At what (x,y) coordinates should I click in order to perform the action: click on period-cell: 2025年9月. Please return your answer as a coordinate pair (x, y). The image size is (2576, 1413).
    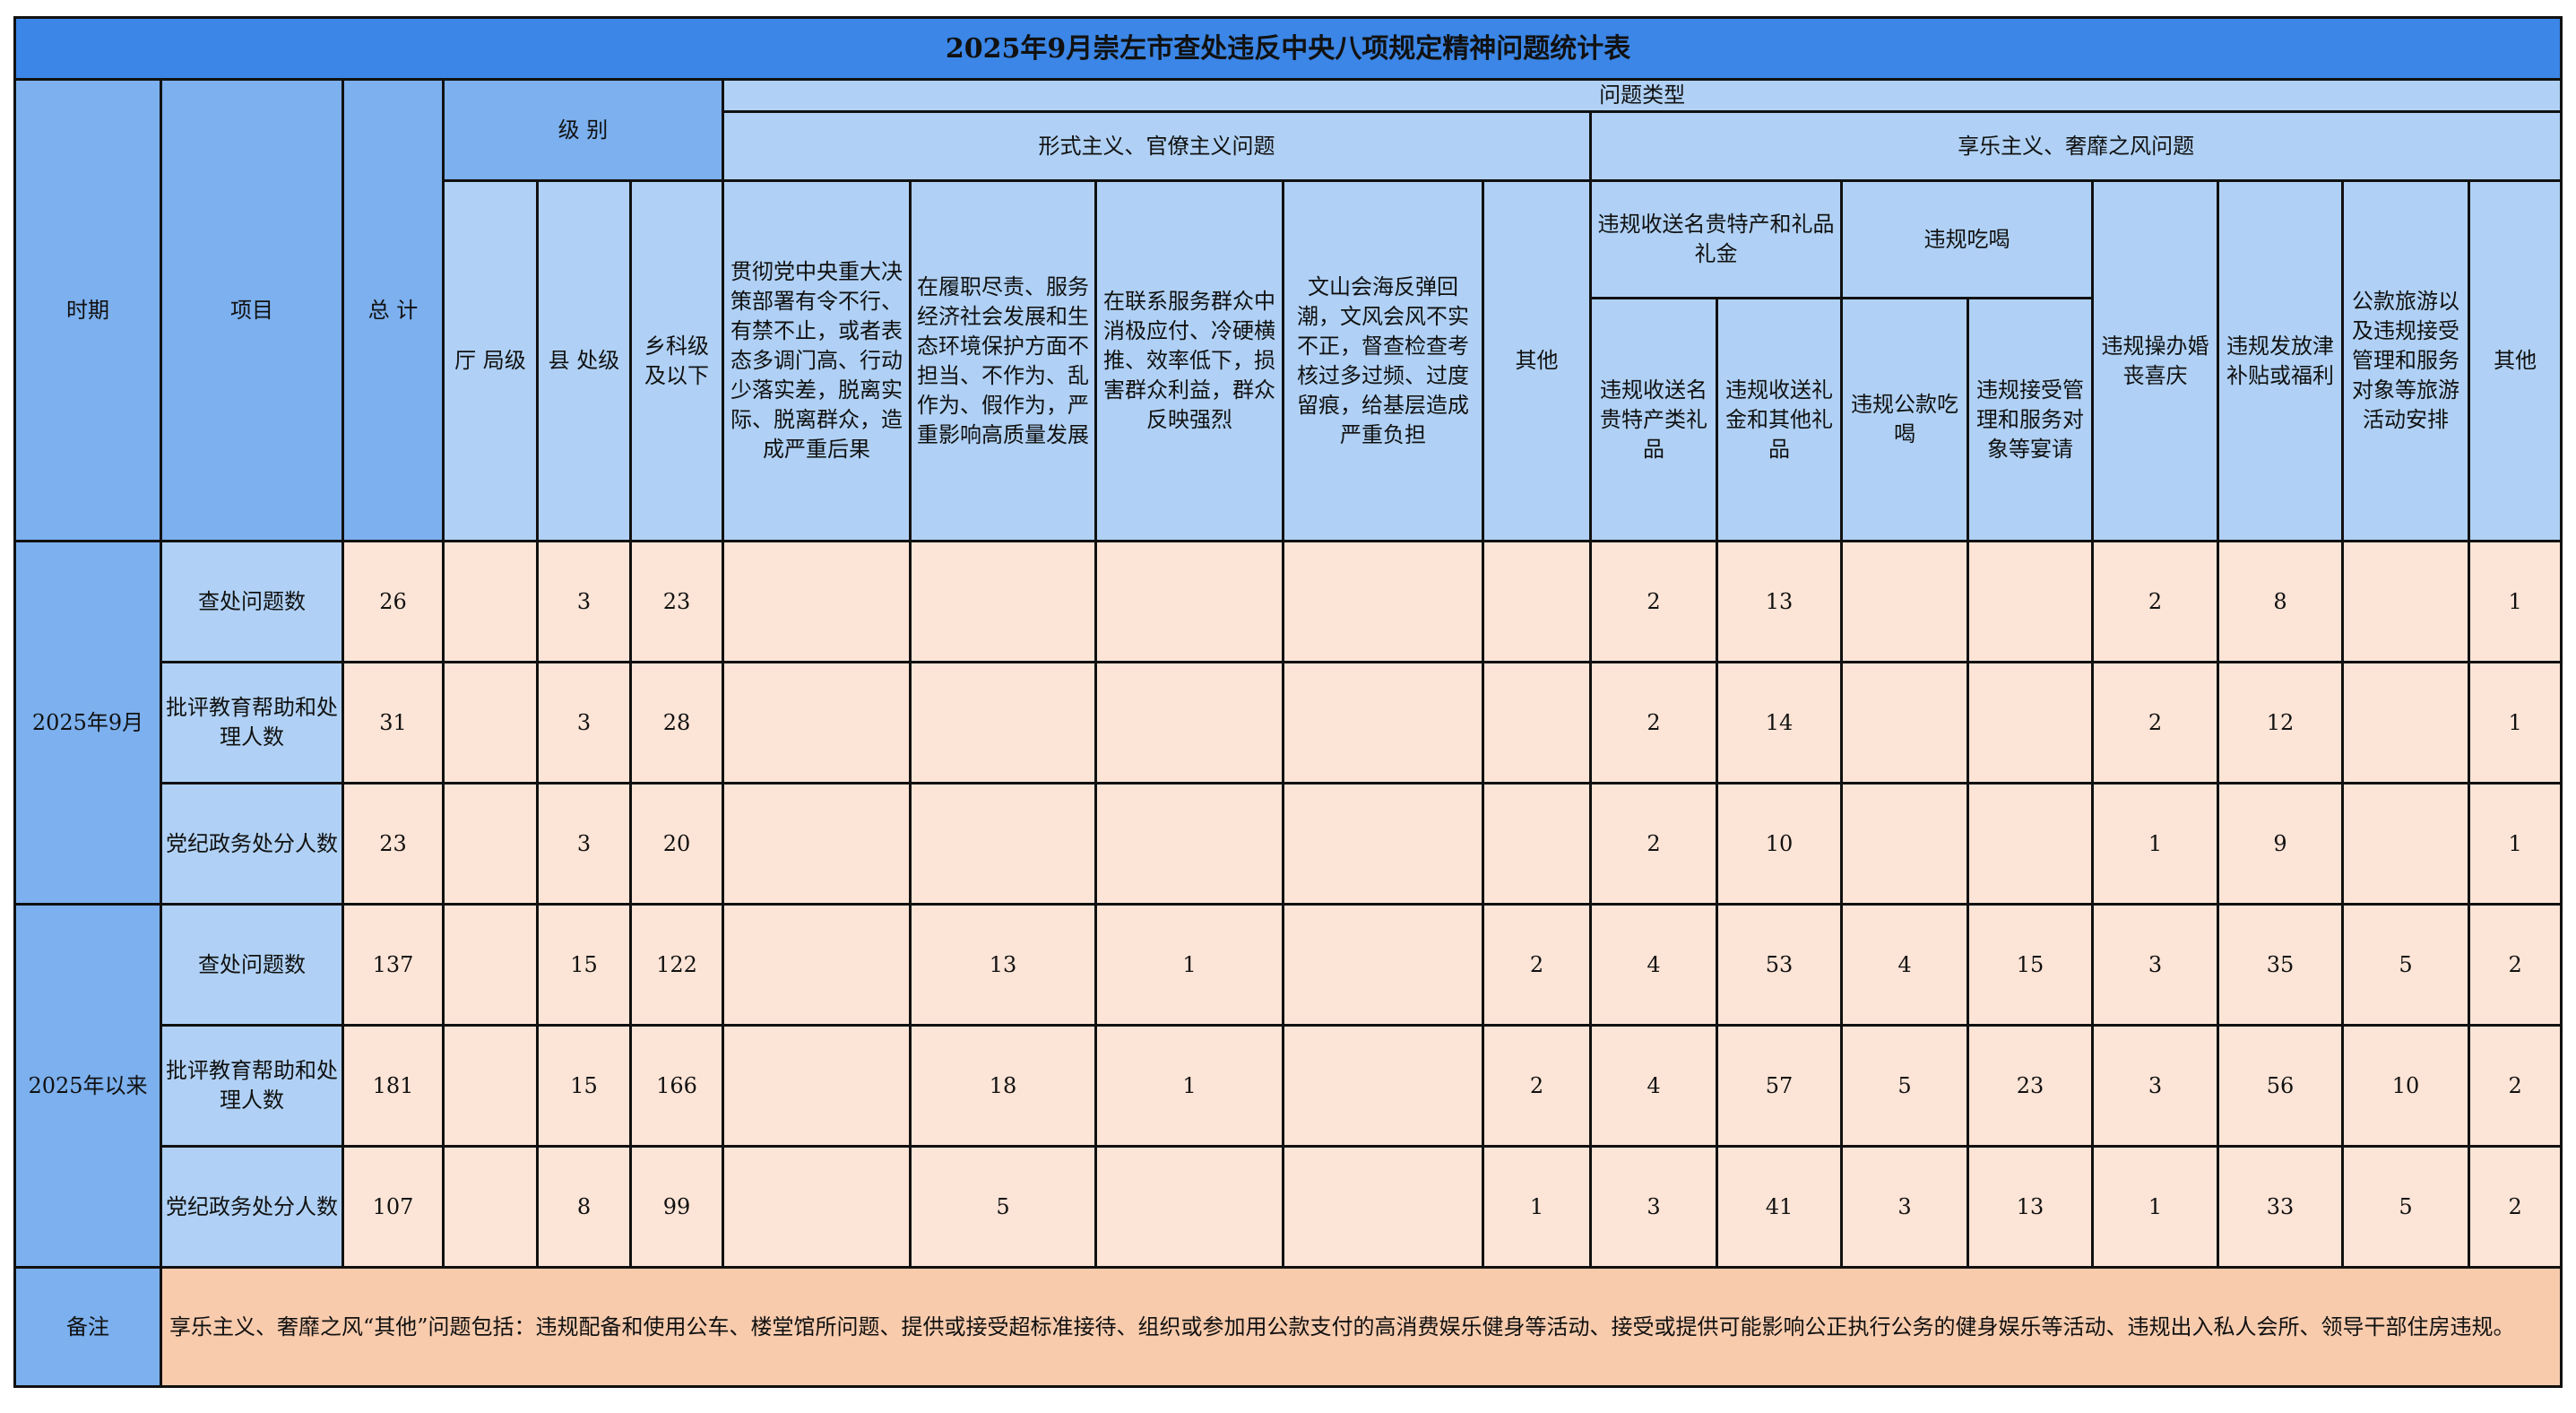
    Looking at the image, I should click on (87, 723).